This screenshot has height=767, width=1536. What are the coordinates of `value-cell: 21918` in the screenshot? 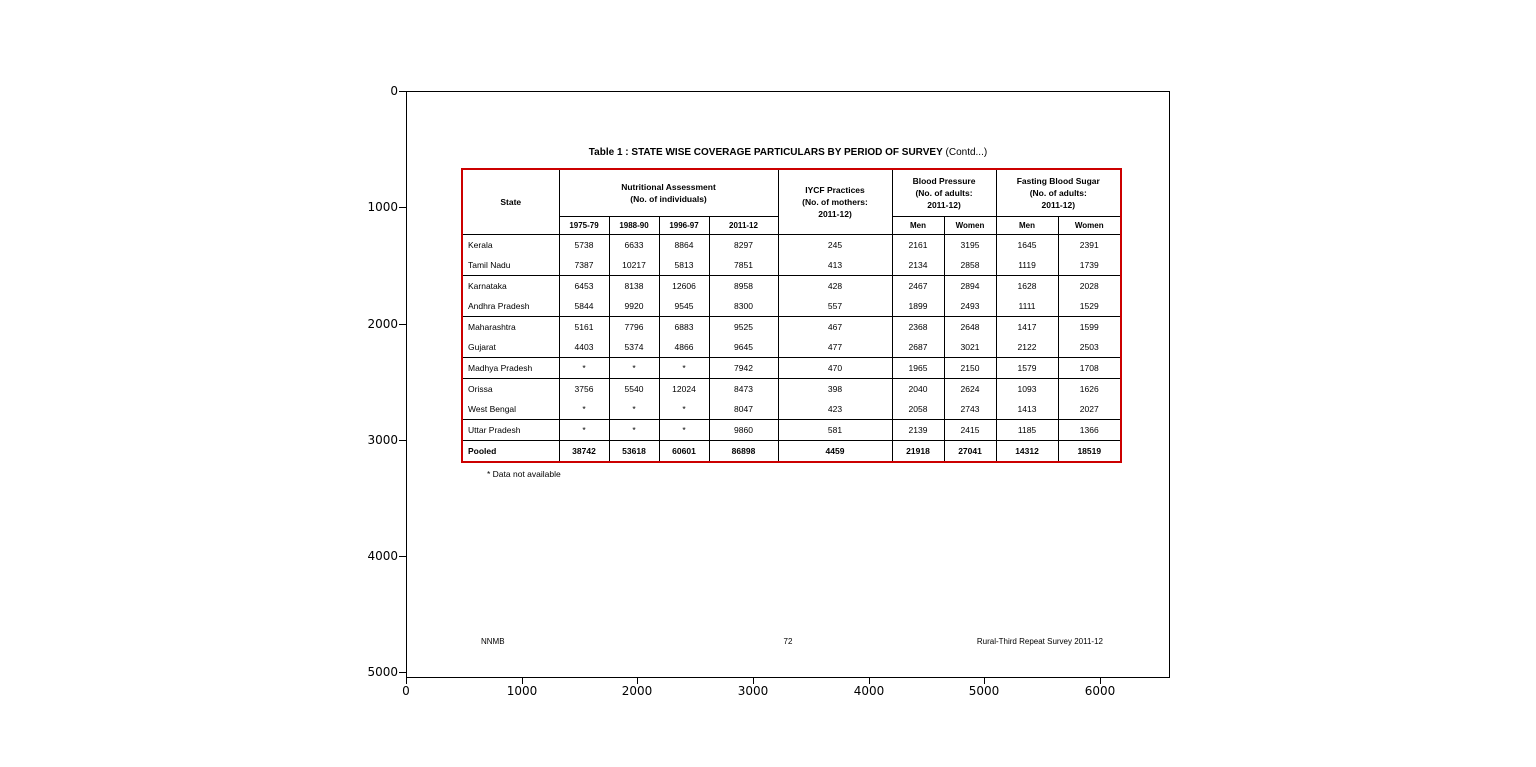 It's located at (917, 450).